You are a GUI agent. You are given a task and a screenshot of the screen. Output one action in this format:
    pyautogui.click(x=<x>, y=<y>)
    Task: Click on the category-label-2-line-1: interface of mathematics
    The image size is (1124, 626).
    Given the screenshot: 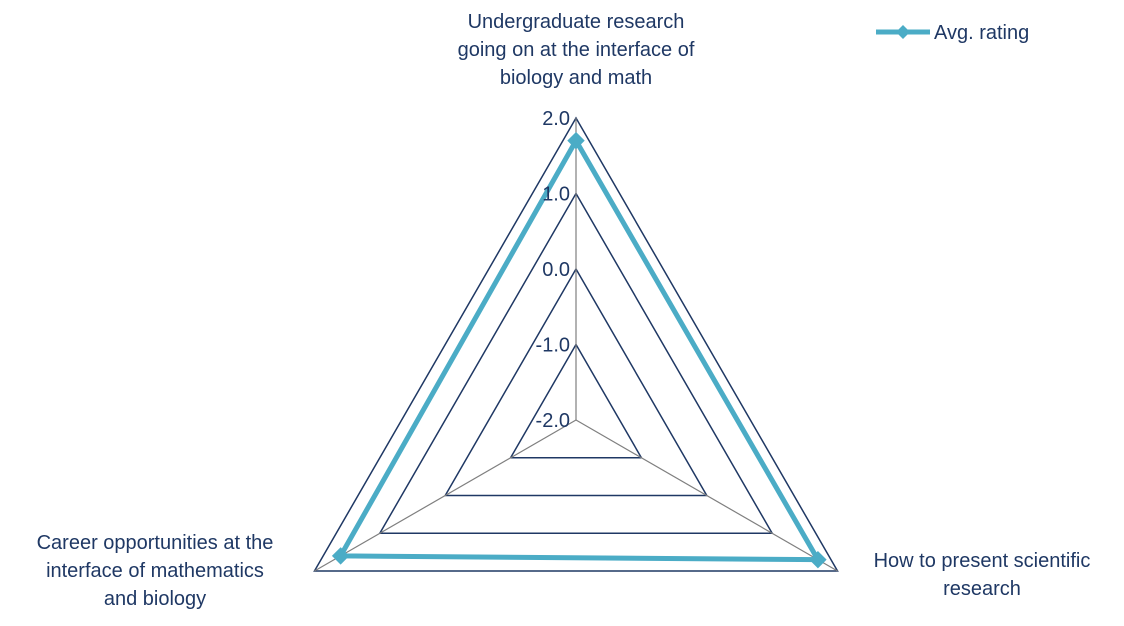 What is the action you would take?
    pyautogui.click(x=155, y=571)
    